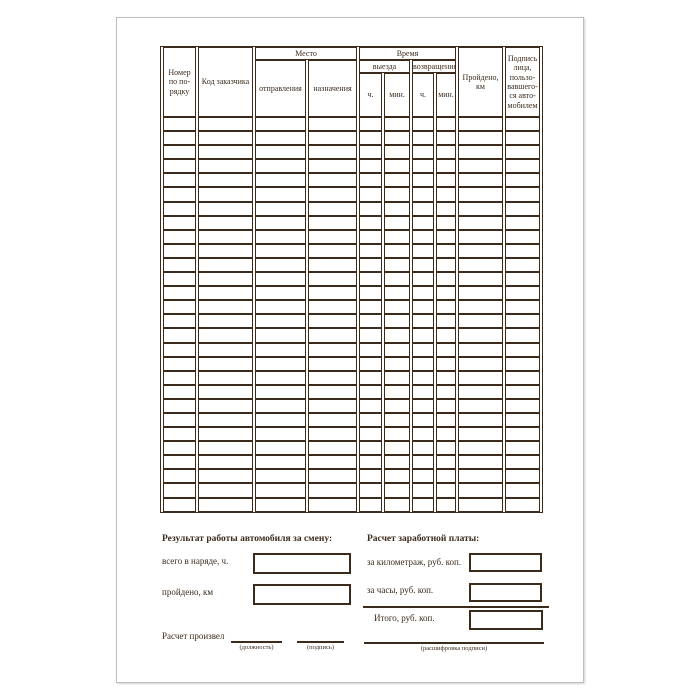 Image resolution: width=700 pixels, height=700 pixels. Describe the element at coordinates (404, 618) in the screenshot. I see `salary-row-label-total: Итого, руб. коп.` at that location.